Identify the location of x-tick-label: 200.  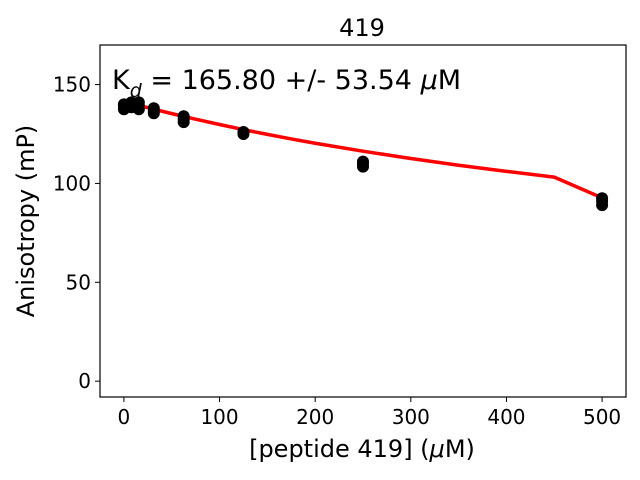
(315, 417).